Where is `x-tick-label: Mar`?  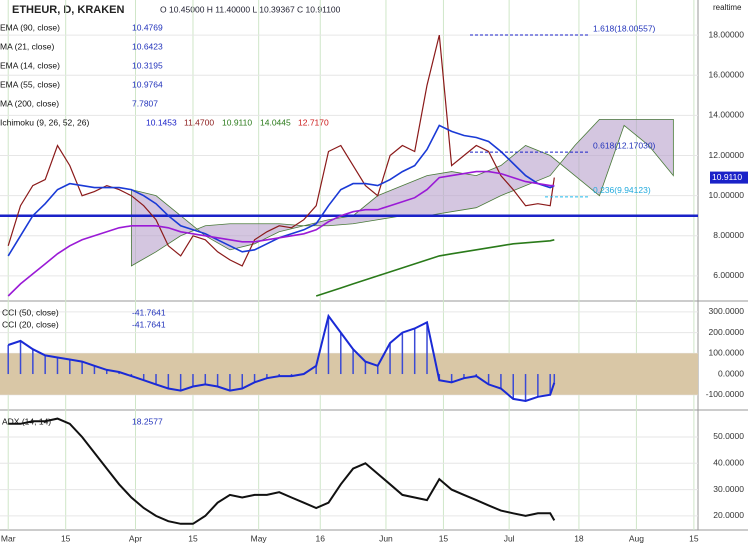
x-tick-label: Mar is located at coordinates (8, 538).